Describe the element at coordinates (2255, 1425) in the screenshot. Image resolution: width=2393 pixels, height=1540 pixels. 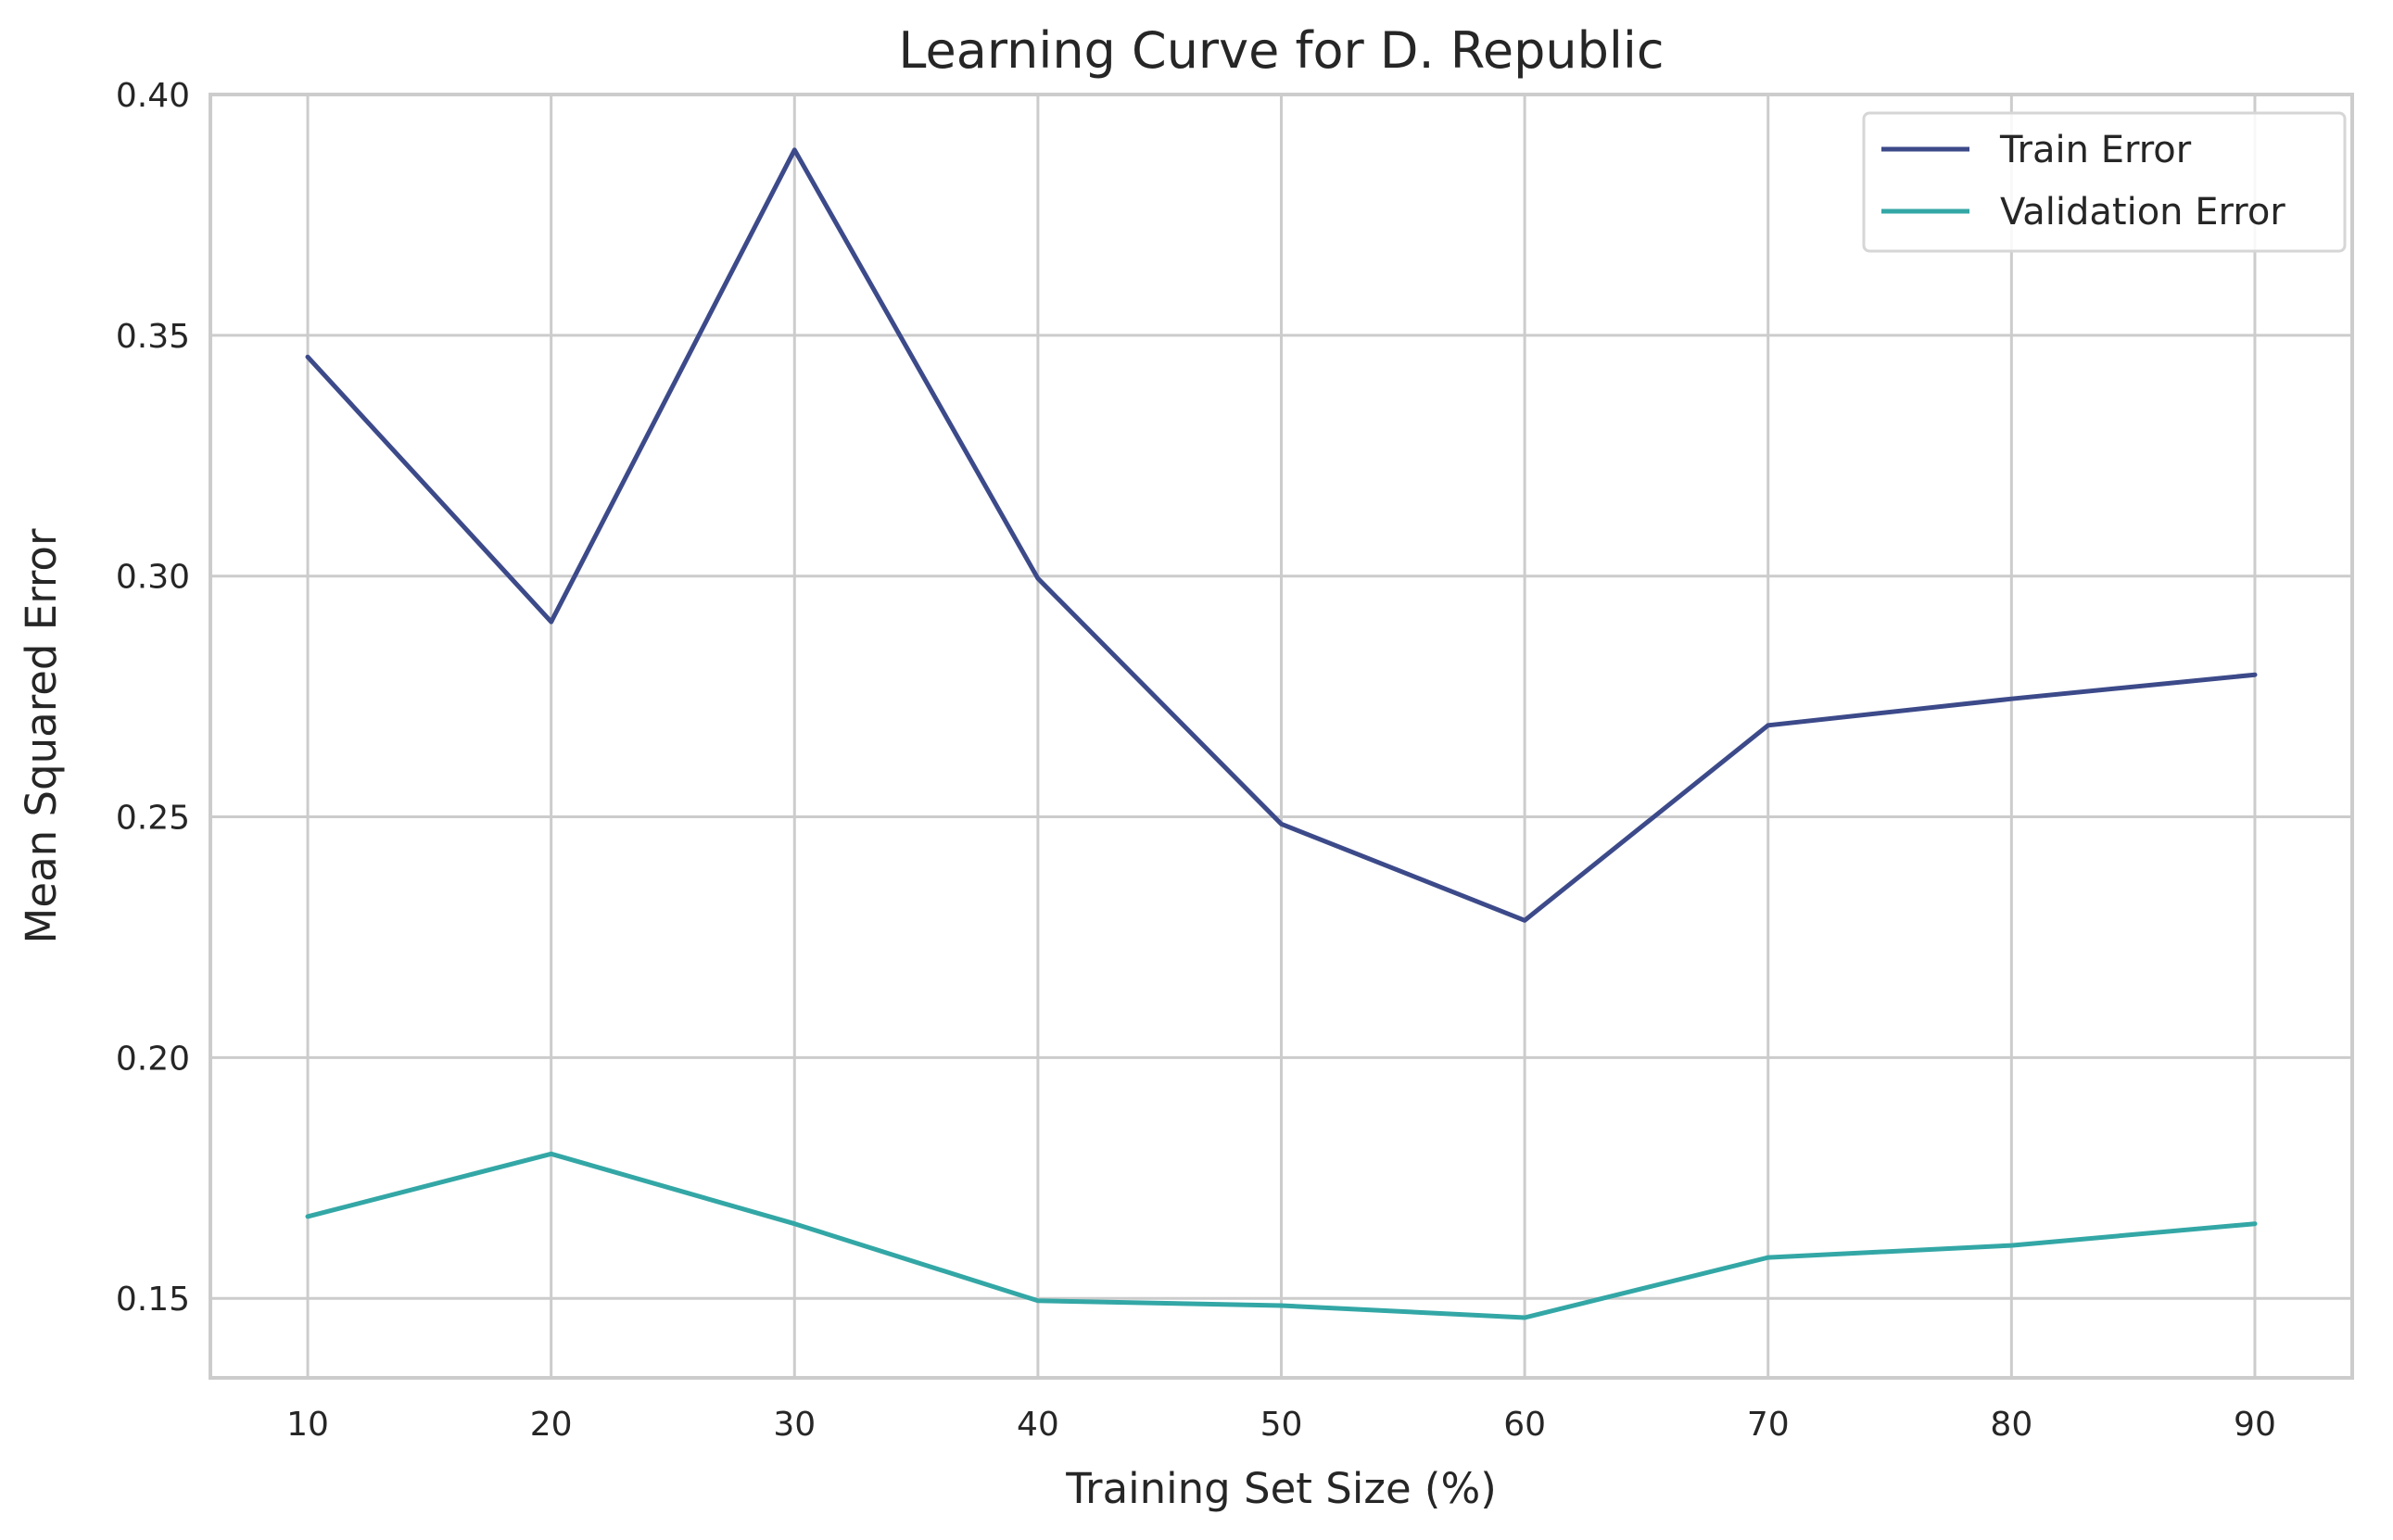
I see `x-tick-label: 90` at that location.